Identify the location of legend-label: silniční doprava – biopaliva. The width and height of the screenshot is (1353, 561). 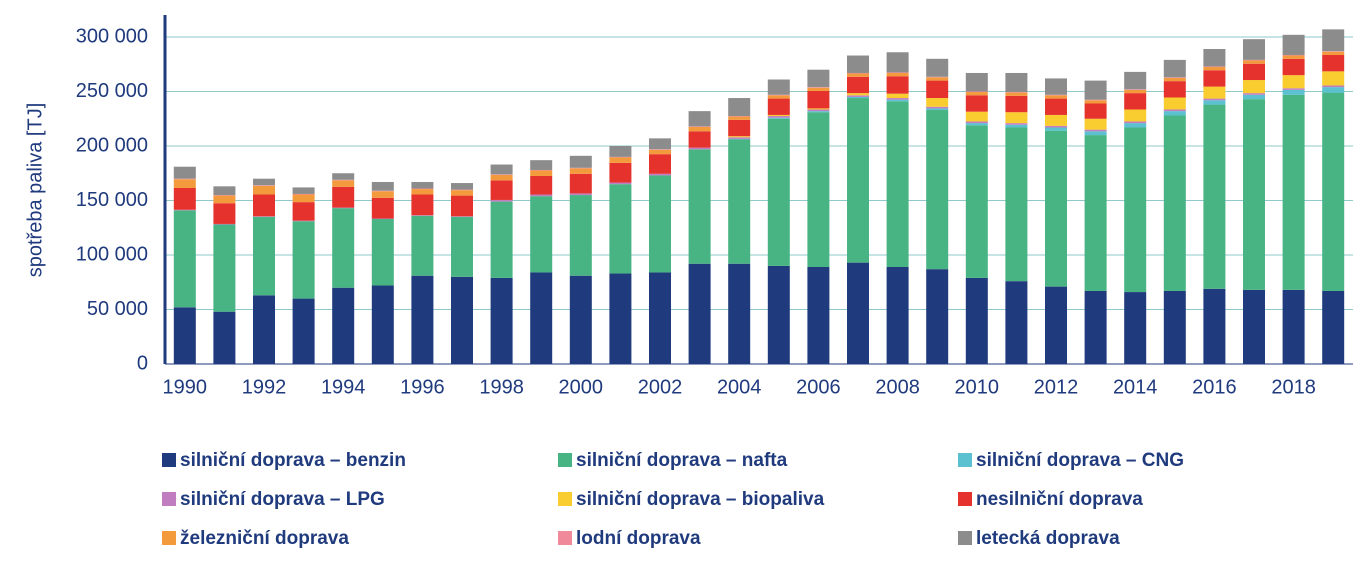
(700, 499).